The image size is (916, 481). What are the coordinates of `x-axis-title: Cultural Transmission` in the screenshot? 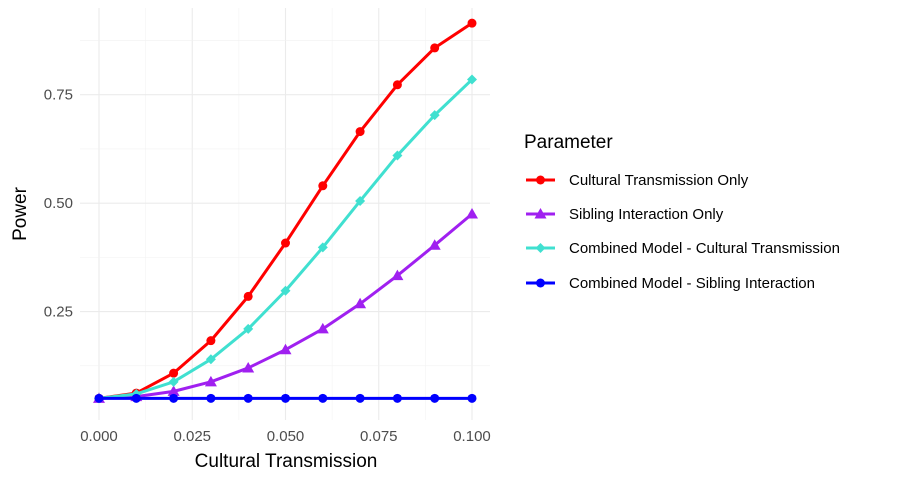 It's located at (286, 461).